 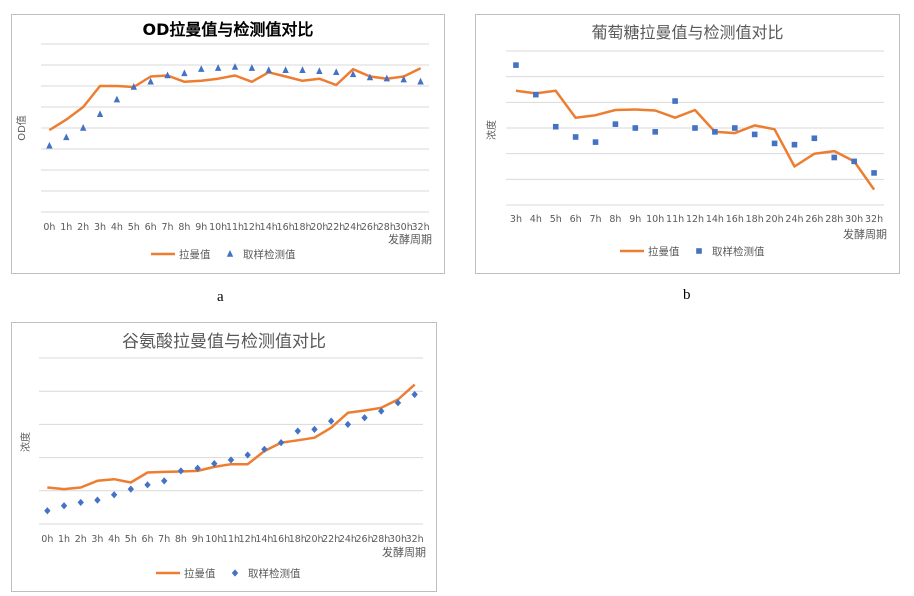 What do you see at coordinates (167, 227) in the screenshot?
I see `x-tick-label: 7h` at bounding box center [167, 227].